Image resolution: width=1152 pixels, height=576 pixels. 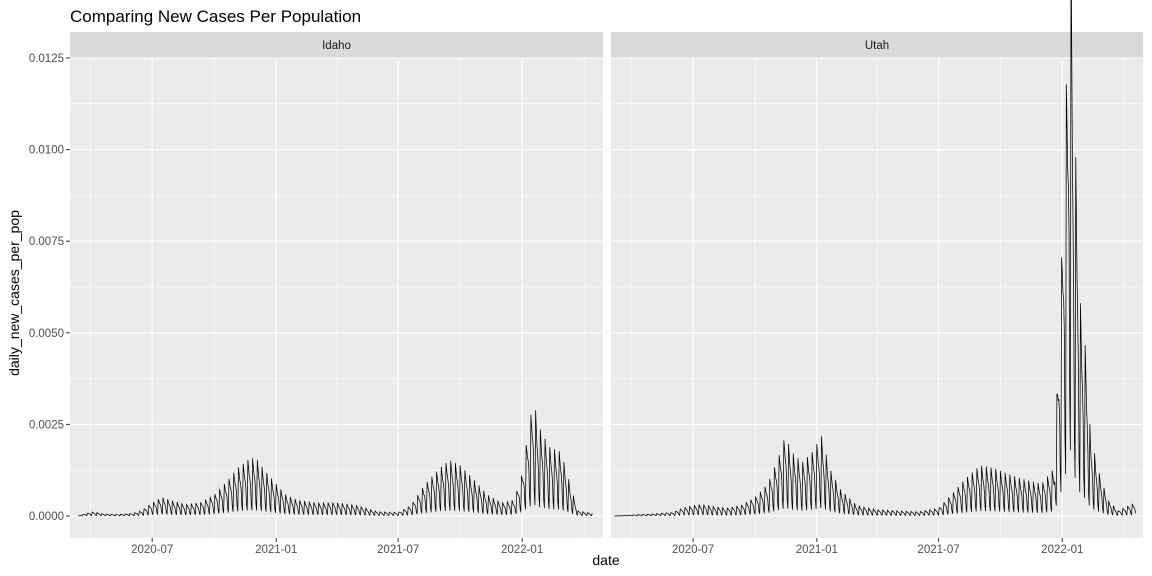 I want to click on y-tick-label: 0.0100, so click(x=46, y=151).